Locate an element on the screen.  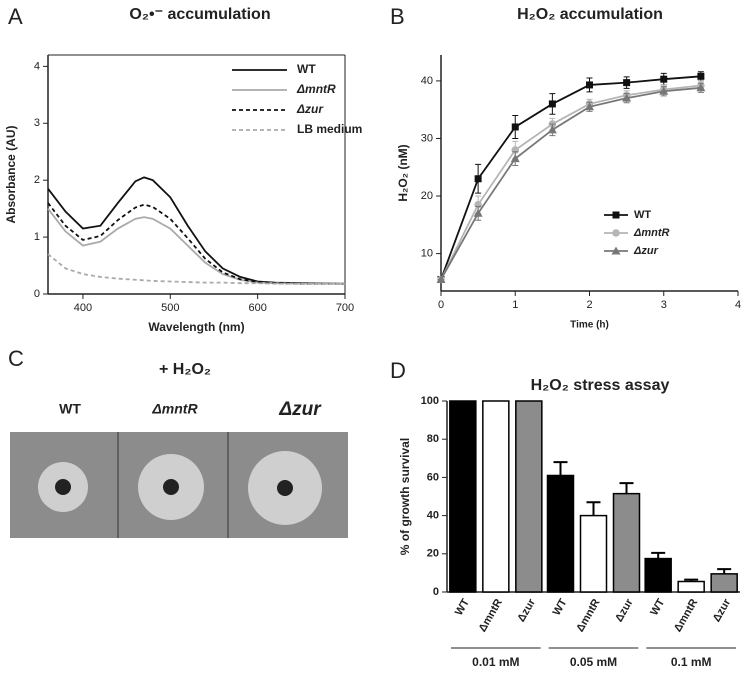
legend-label: LB medium is located at coordinates (329, 129).